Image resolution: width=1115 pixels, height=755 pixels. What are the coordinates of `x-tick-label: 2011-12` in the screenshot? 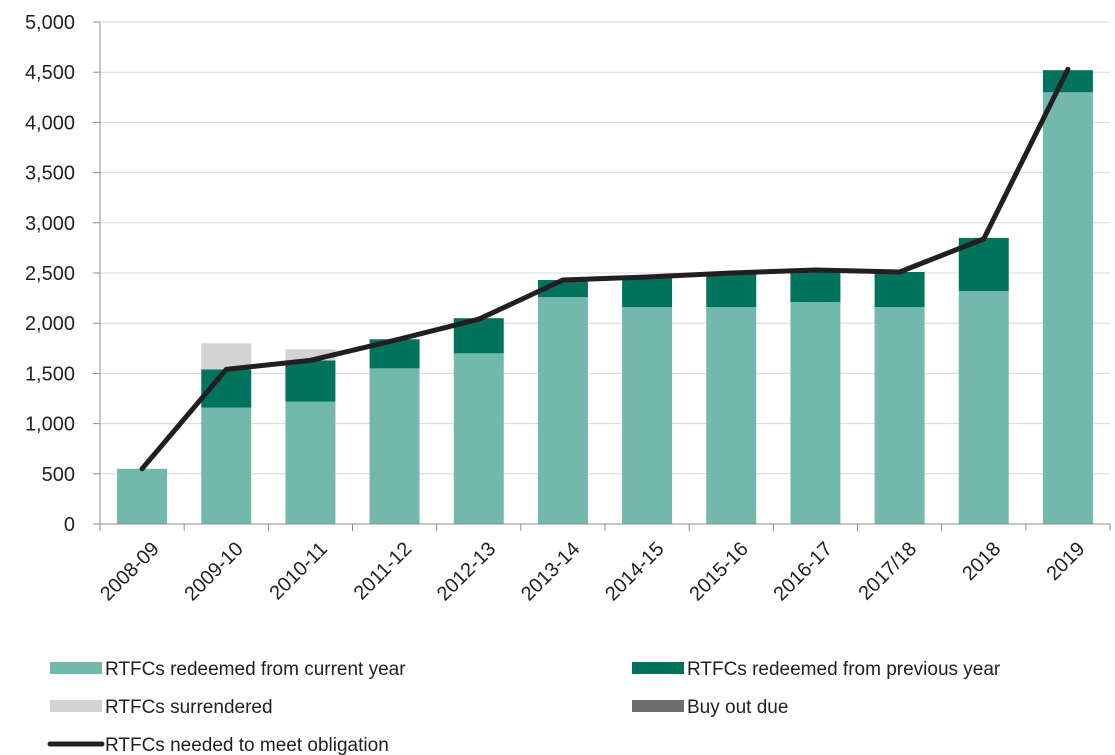 It's located at (383, 571).